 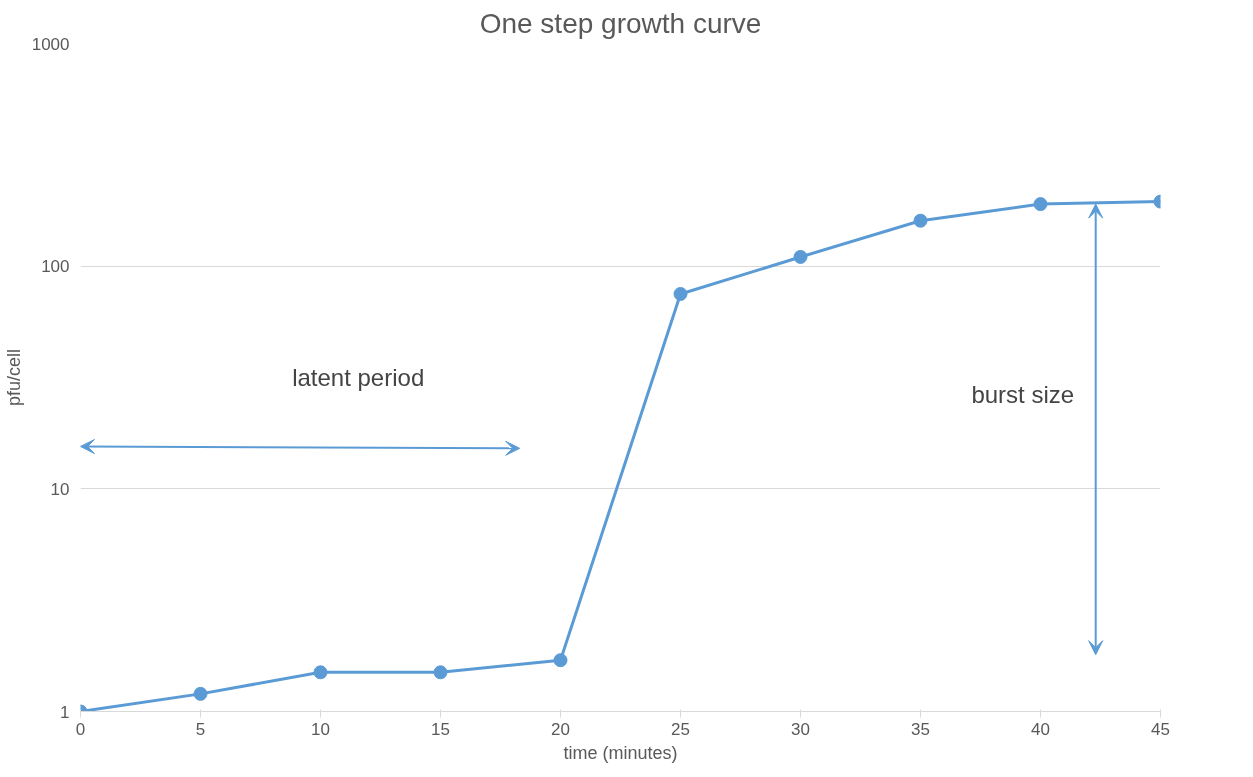 I want to click on x-tick-label: 30, so click(x=800, y=729).